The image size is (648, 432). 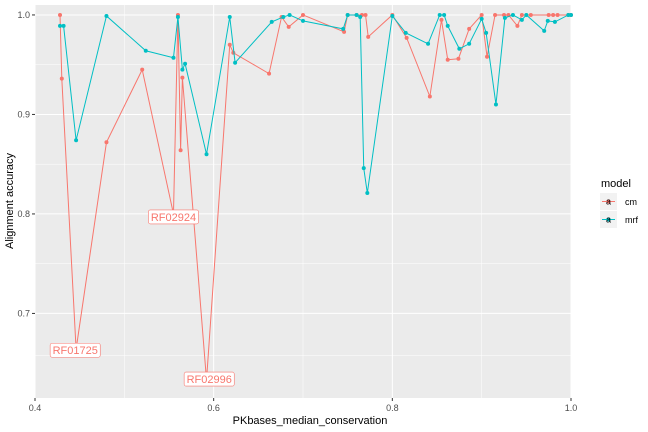 What do you see at coordinates (23, 313) in the screenshot?
I see `y-tick-label: 0.7` at bounding box center [23, 313].